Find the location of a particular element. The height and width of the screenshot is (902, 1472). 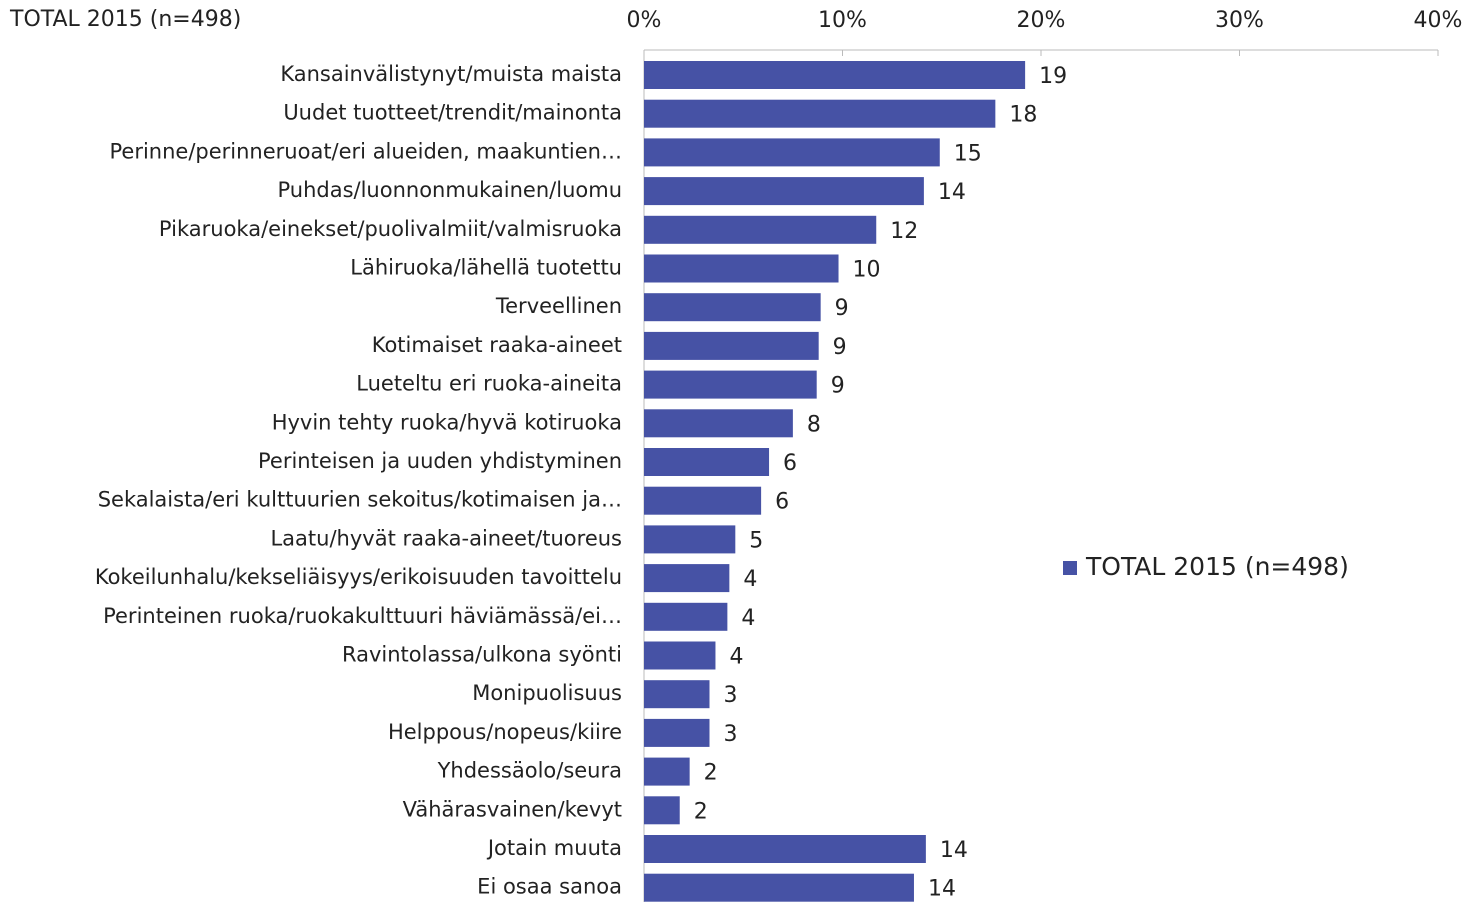

category-label: Vähärasvainen/kevyt is located at coordinates (512, 809).